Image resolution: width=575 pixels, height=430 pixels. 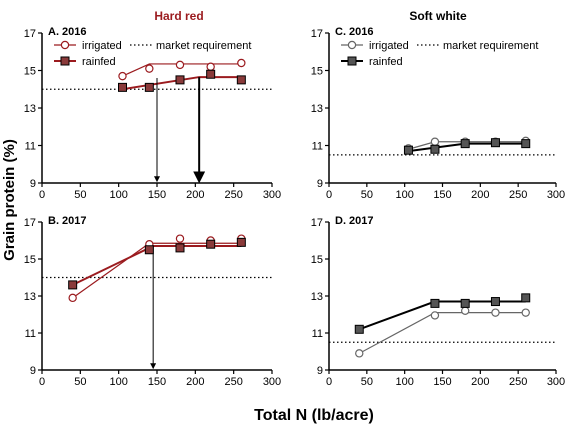 What do you see at coordinates (67, 221) in the screenshot?
I see `panel-title: B. 2017` at bounding box center [67, 221].